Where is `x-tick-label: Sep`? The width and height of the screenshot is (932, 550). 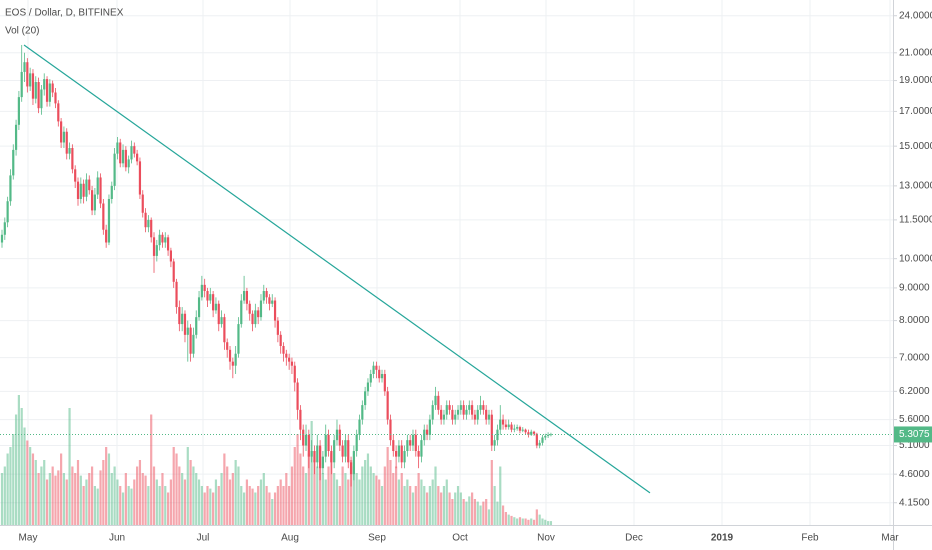
x-tick-label: Sep is located at coordinates (377, 538).